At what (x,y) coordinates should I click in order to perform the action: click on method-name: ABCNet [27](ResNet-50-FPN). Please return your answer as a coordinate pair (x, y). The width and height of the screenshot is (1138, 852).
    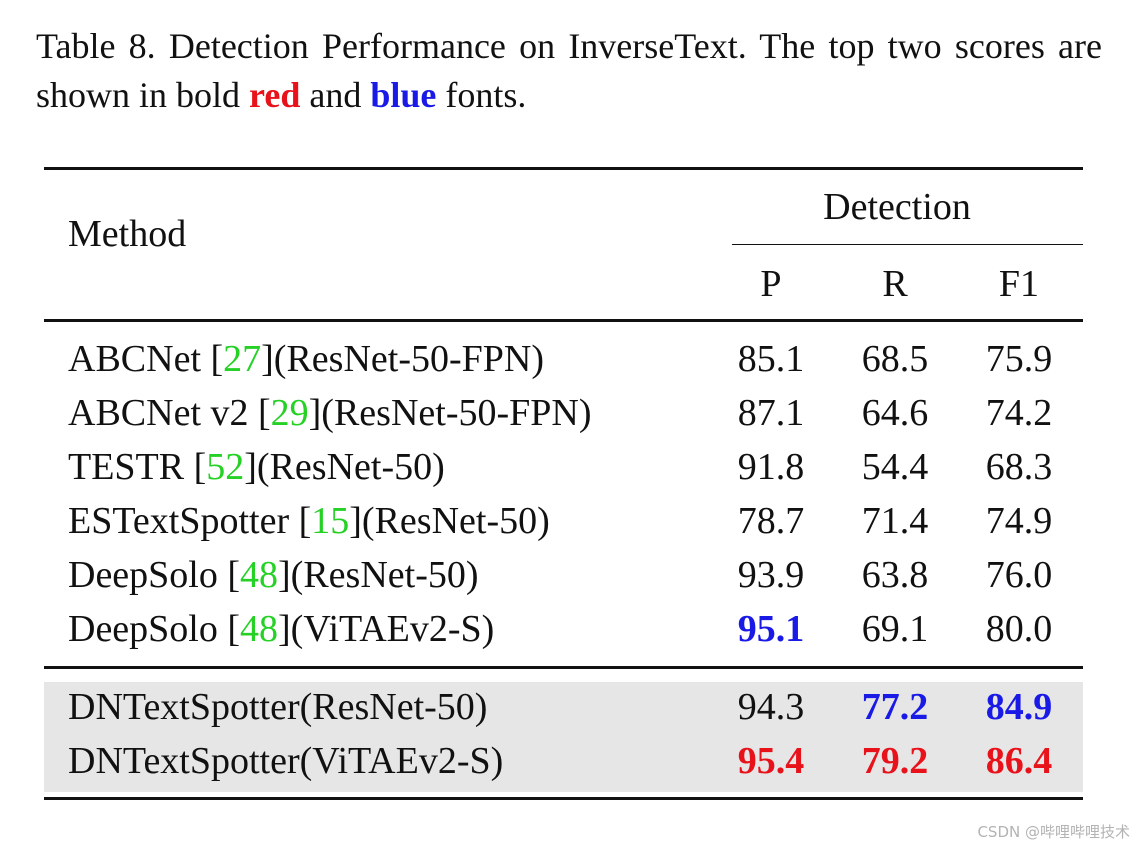
    Looking at the image, I should click on (306, 359).